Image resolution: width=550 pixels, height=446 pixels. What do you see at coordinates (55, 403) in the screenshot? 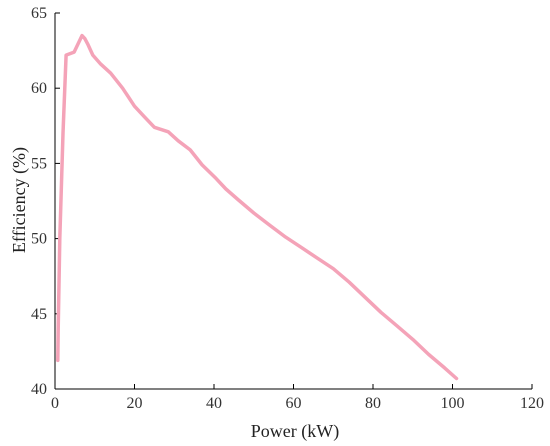
I see `x-tick-label: 0` at bounding box center [55, 403].